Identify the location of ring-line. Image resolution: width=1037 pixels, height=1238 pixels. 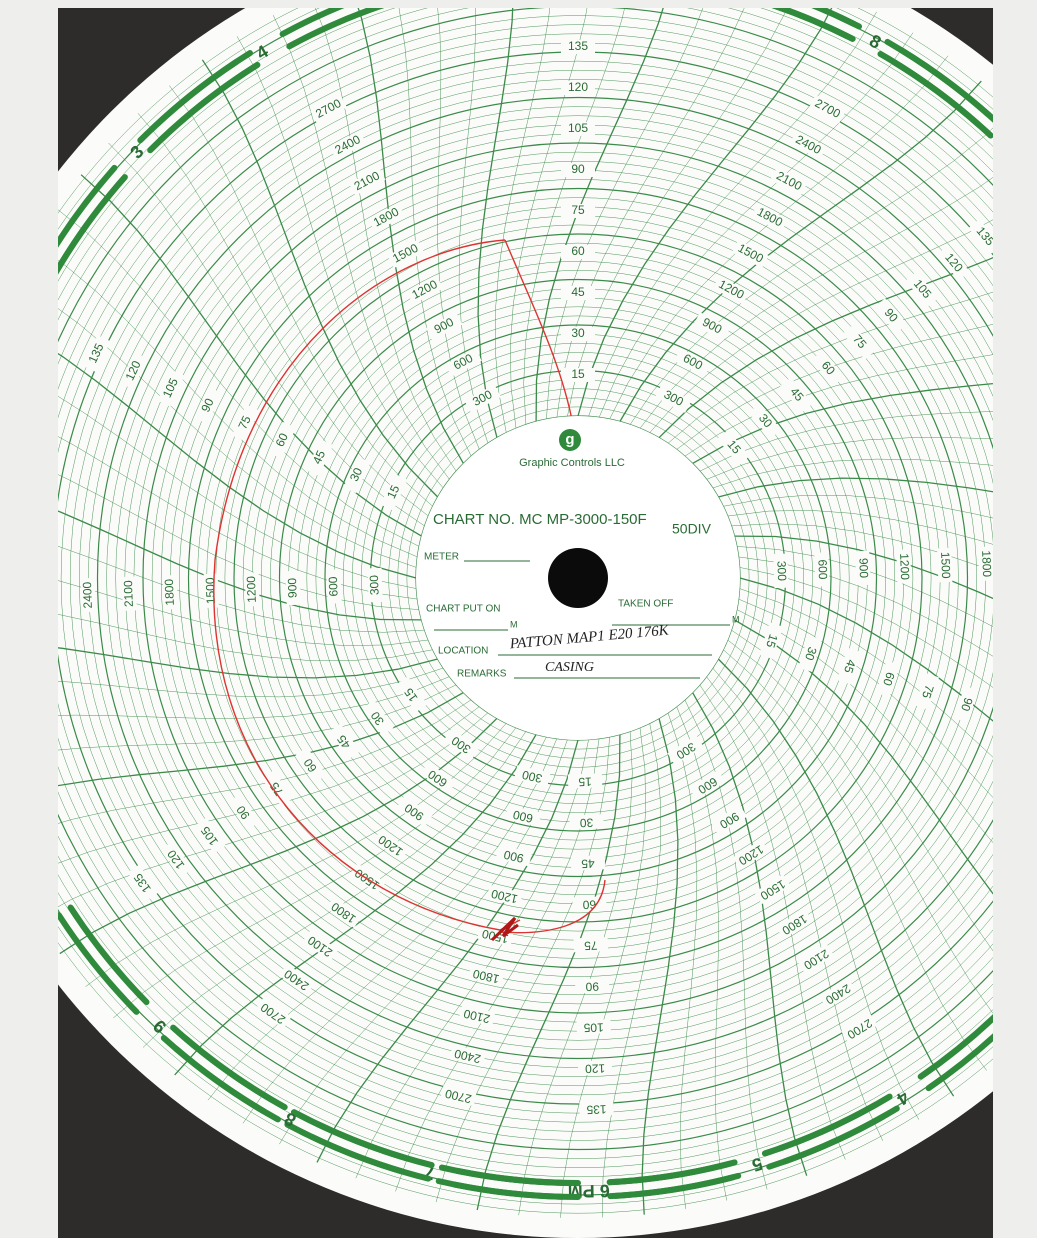
(578, 578).